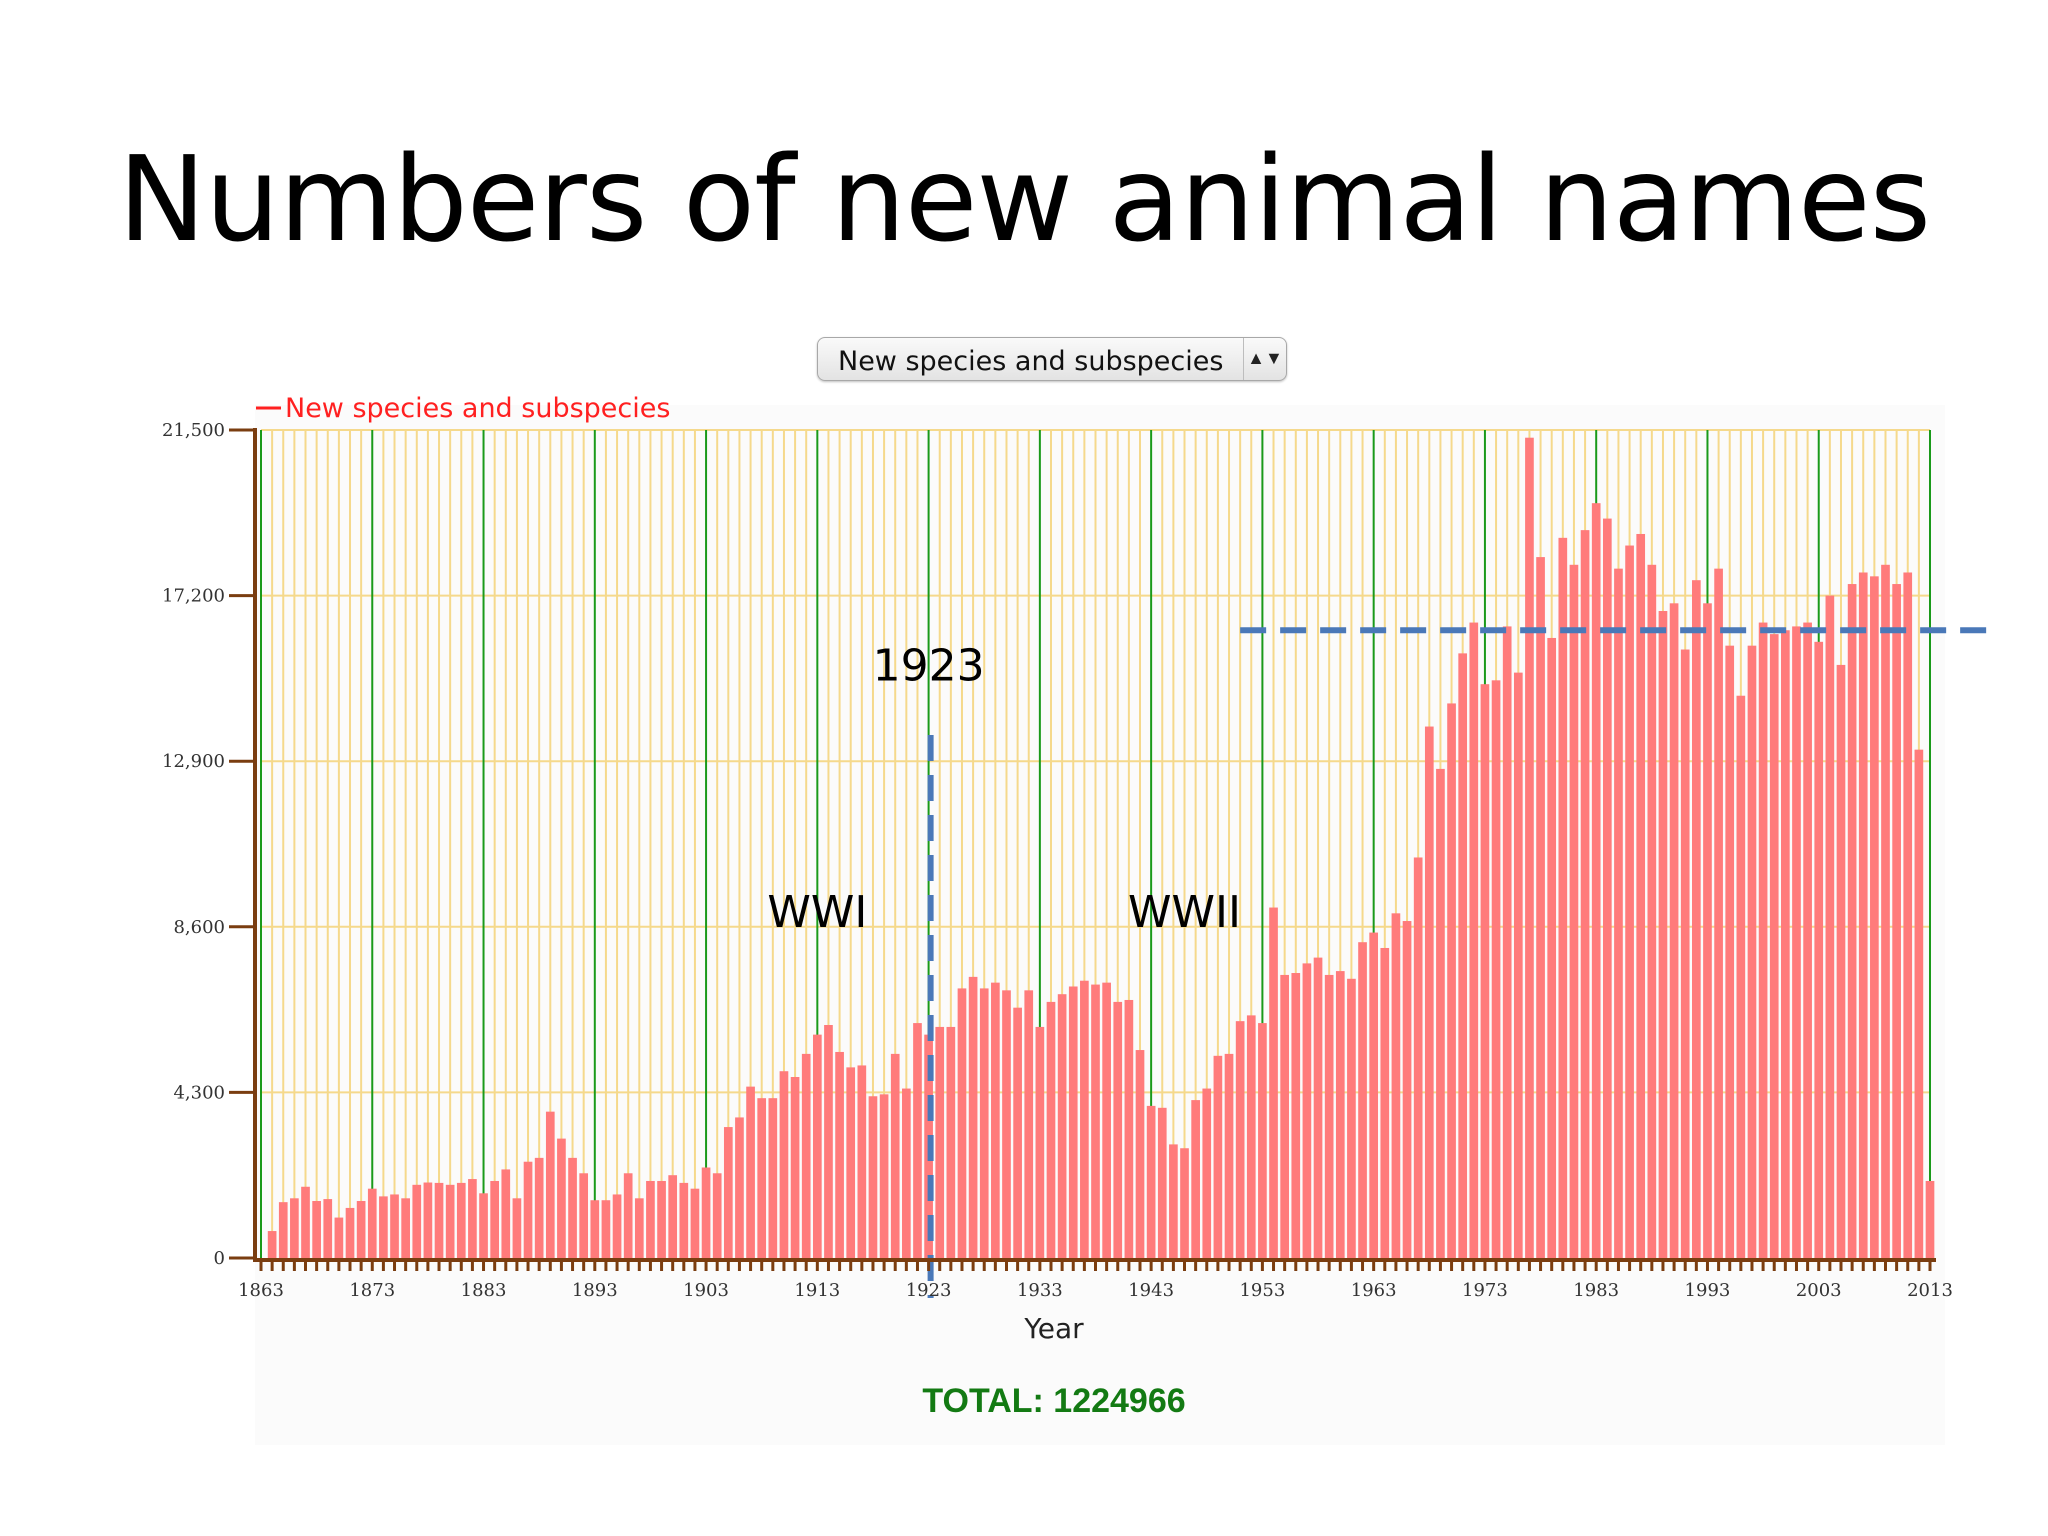 The height and width of the screenshot is (1536, 2048). Describe the element at coordinates (1708, 1290) in the screenshot. I see `x-tick-label: 1993` at that location.